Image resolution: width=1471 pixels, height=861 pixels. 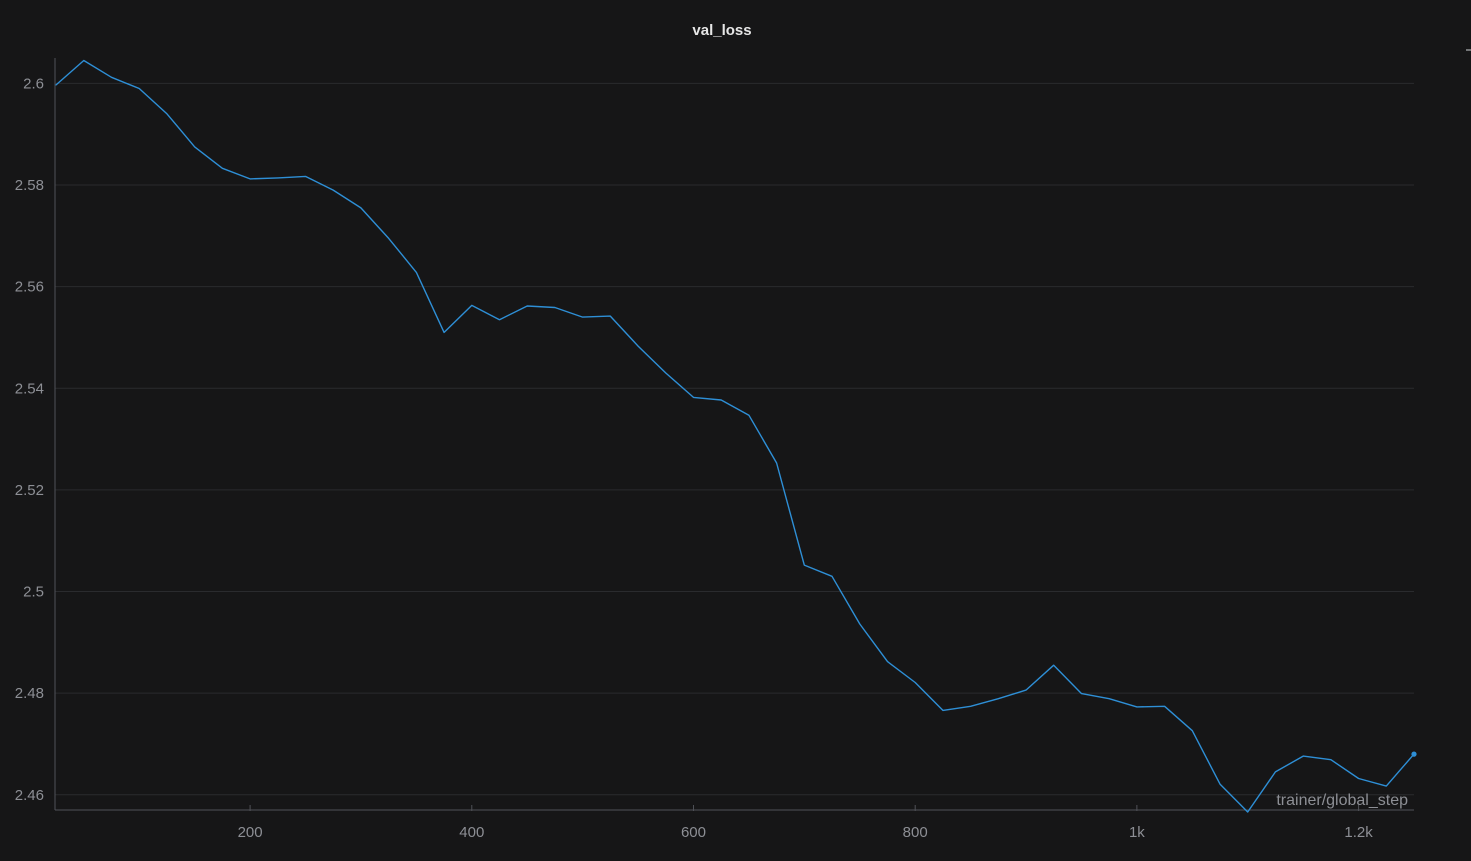 What do you see at coordinates (915, 832) in the screenshot?
I see `x-tick-label: 800` at bounding box center [915, 832].